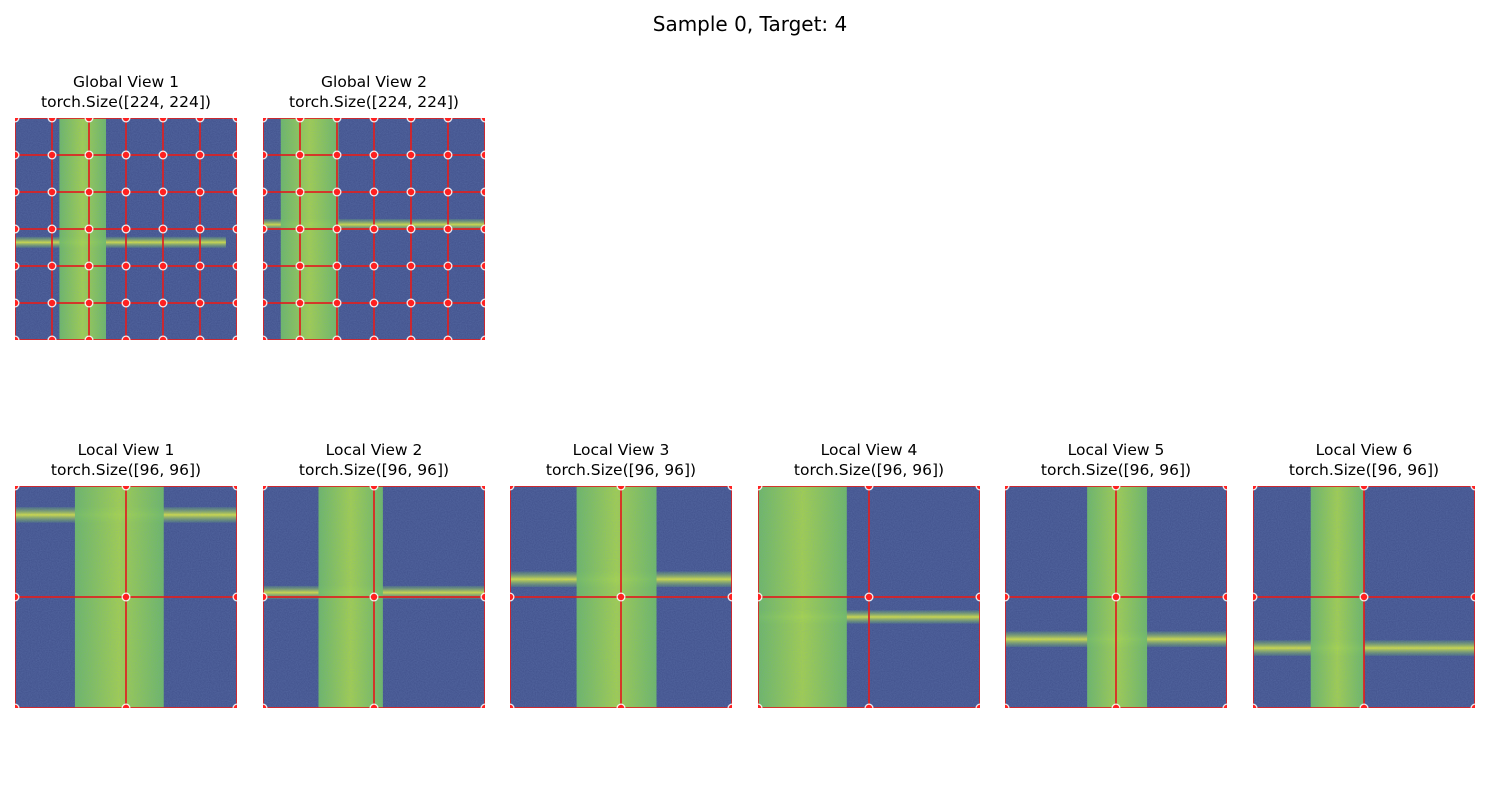 This screenshot has height=800, width=1500. What do you see at coordinates (621, 450) in the screenshot?
I see `panel-title: Local View 3` at bounding box center [621, 450].